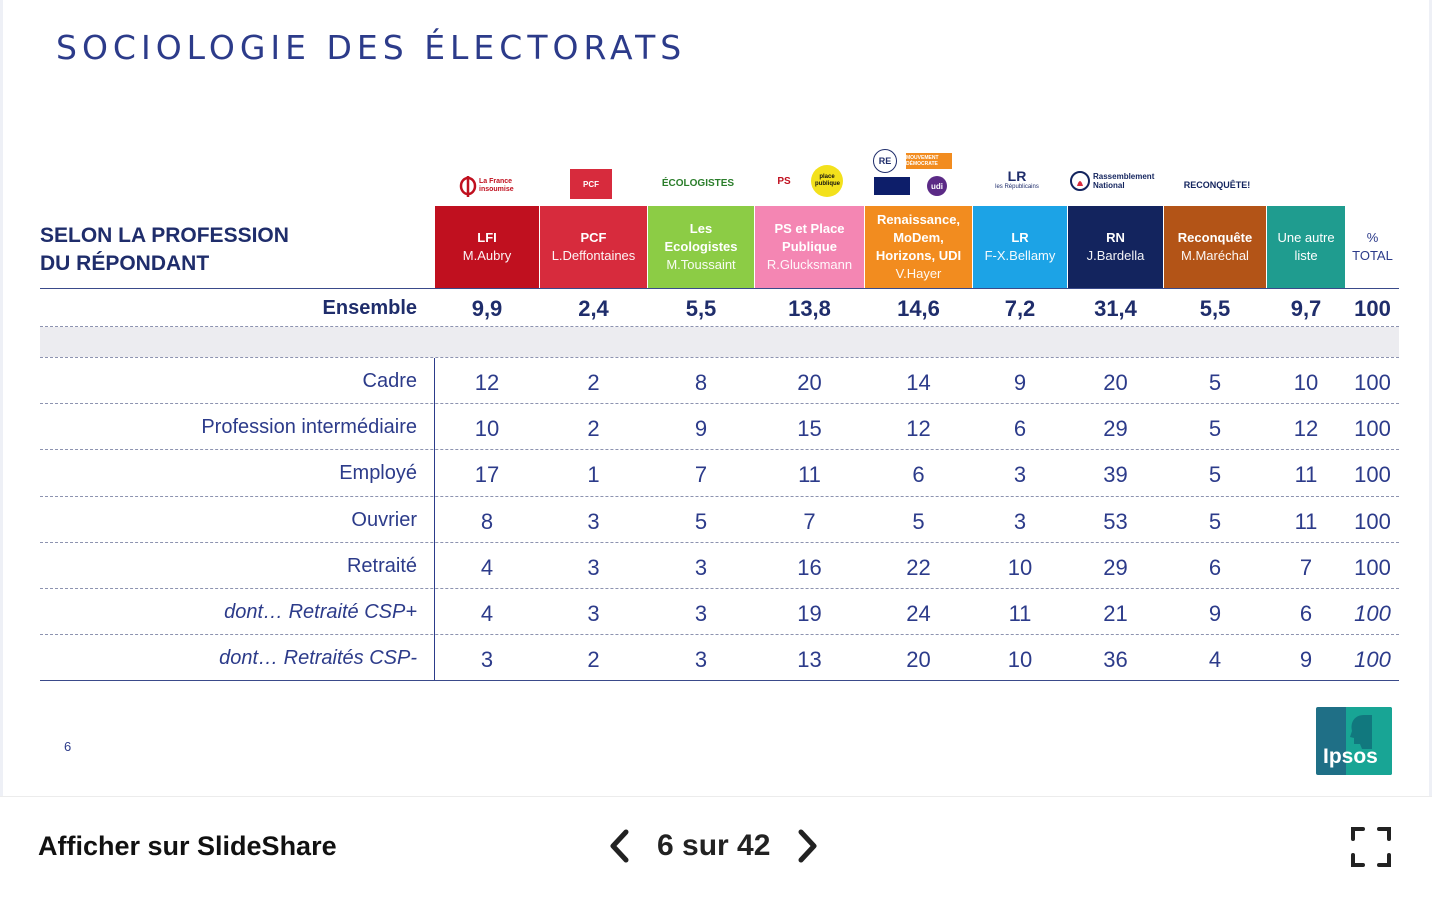 This screenshot has height=899, width=1432. Describe the element at coordinates (1020, 308) in the screenshot. I see `ensemble-cell: 7,2` at that location.